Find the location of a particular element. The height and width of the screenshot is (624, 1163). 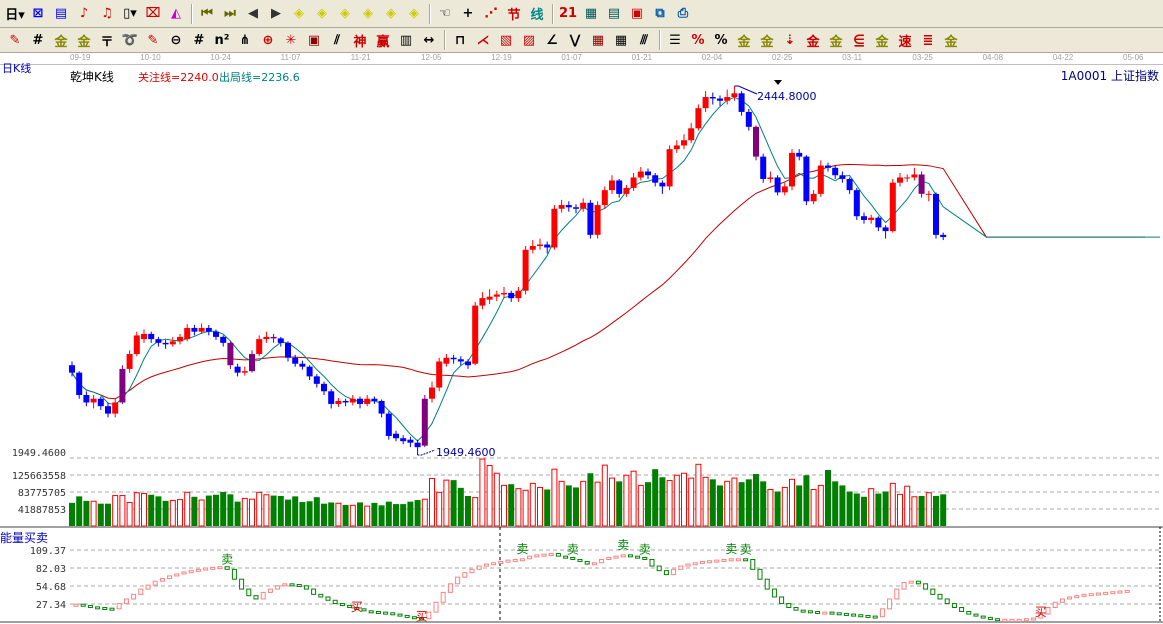

wave-icon: ⋁ is located at coordinates (575, 40).